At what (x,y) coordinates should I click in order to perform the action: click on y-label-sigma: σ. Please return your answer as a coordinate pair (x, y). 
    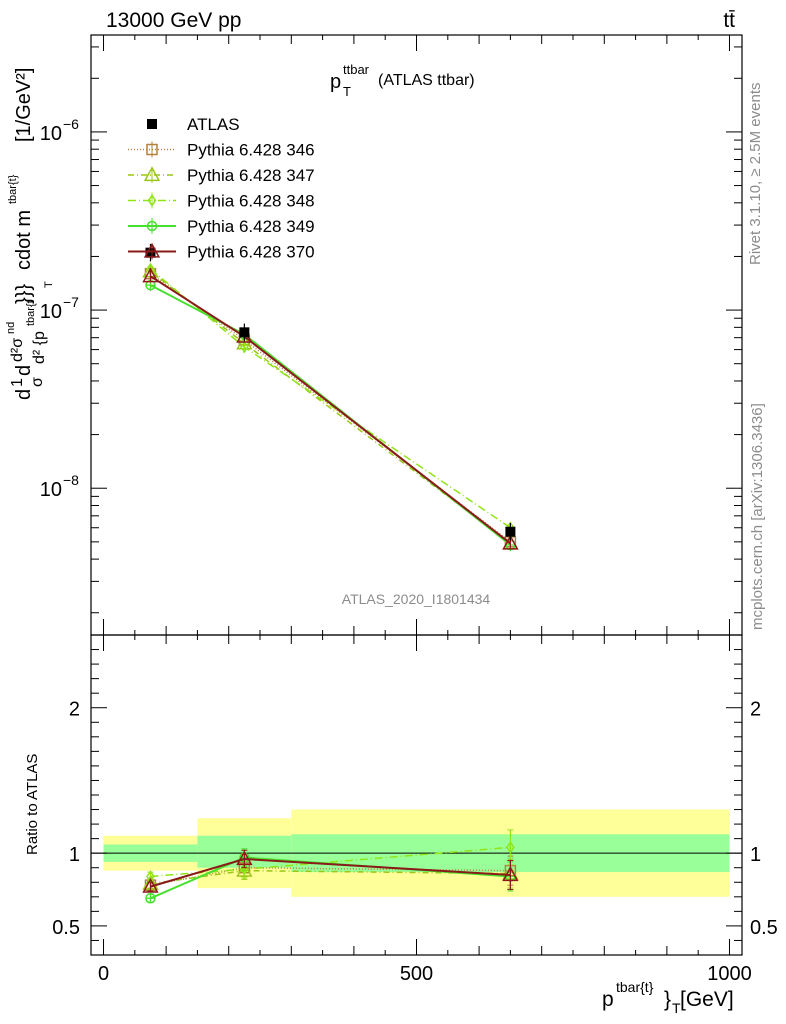
    Looking at the image, I should click on (37, 382).